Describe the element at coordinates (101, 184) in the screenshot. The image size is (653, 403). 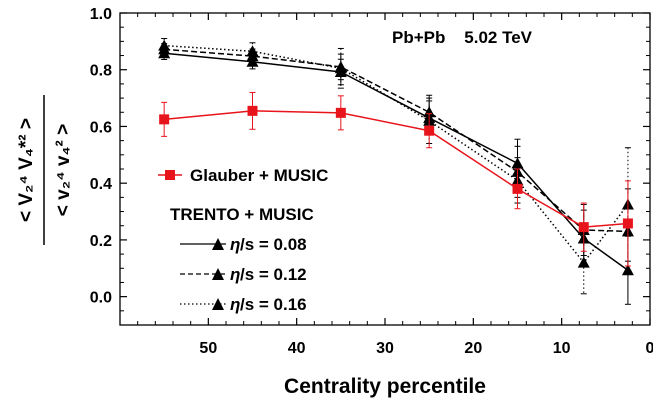
I see `y-tick-label: 0.4` at that location.